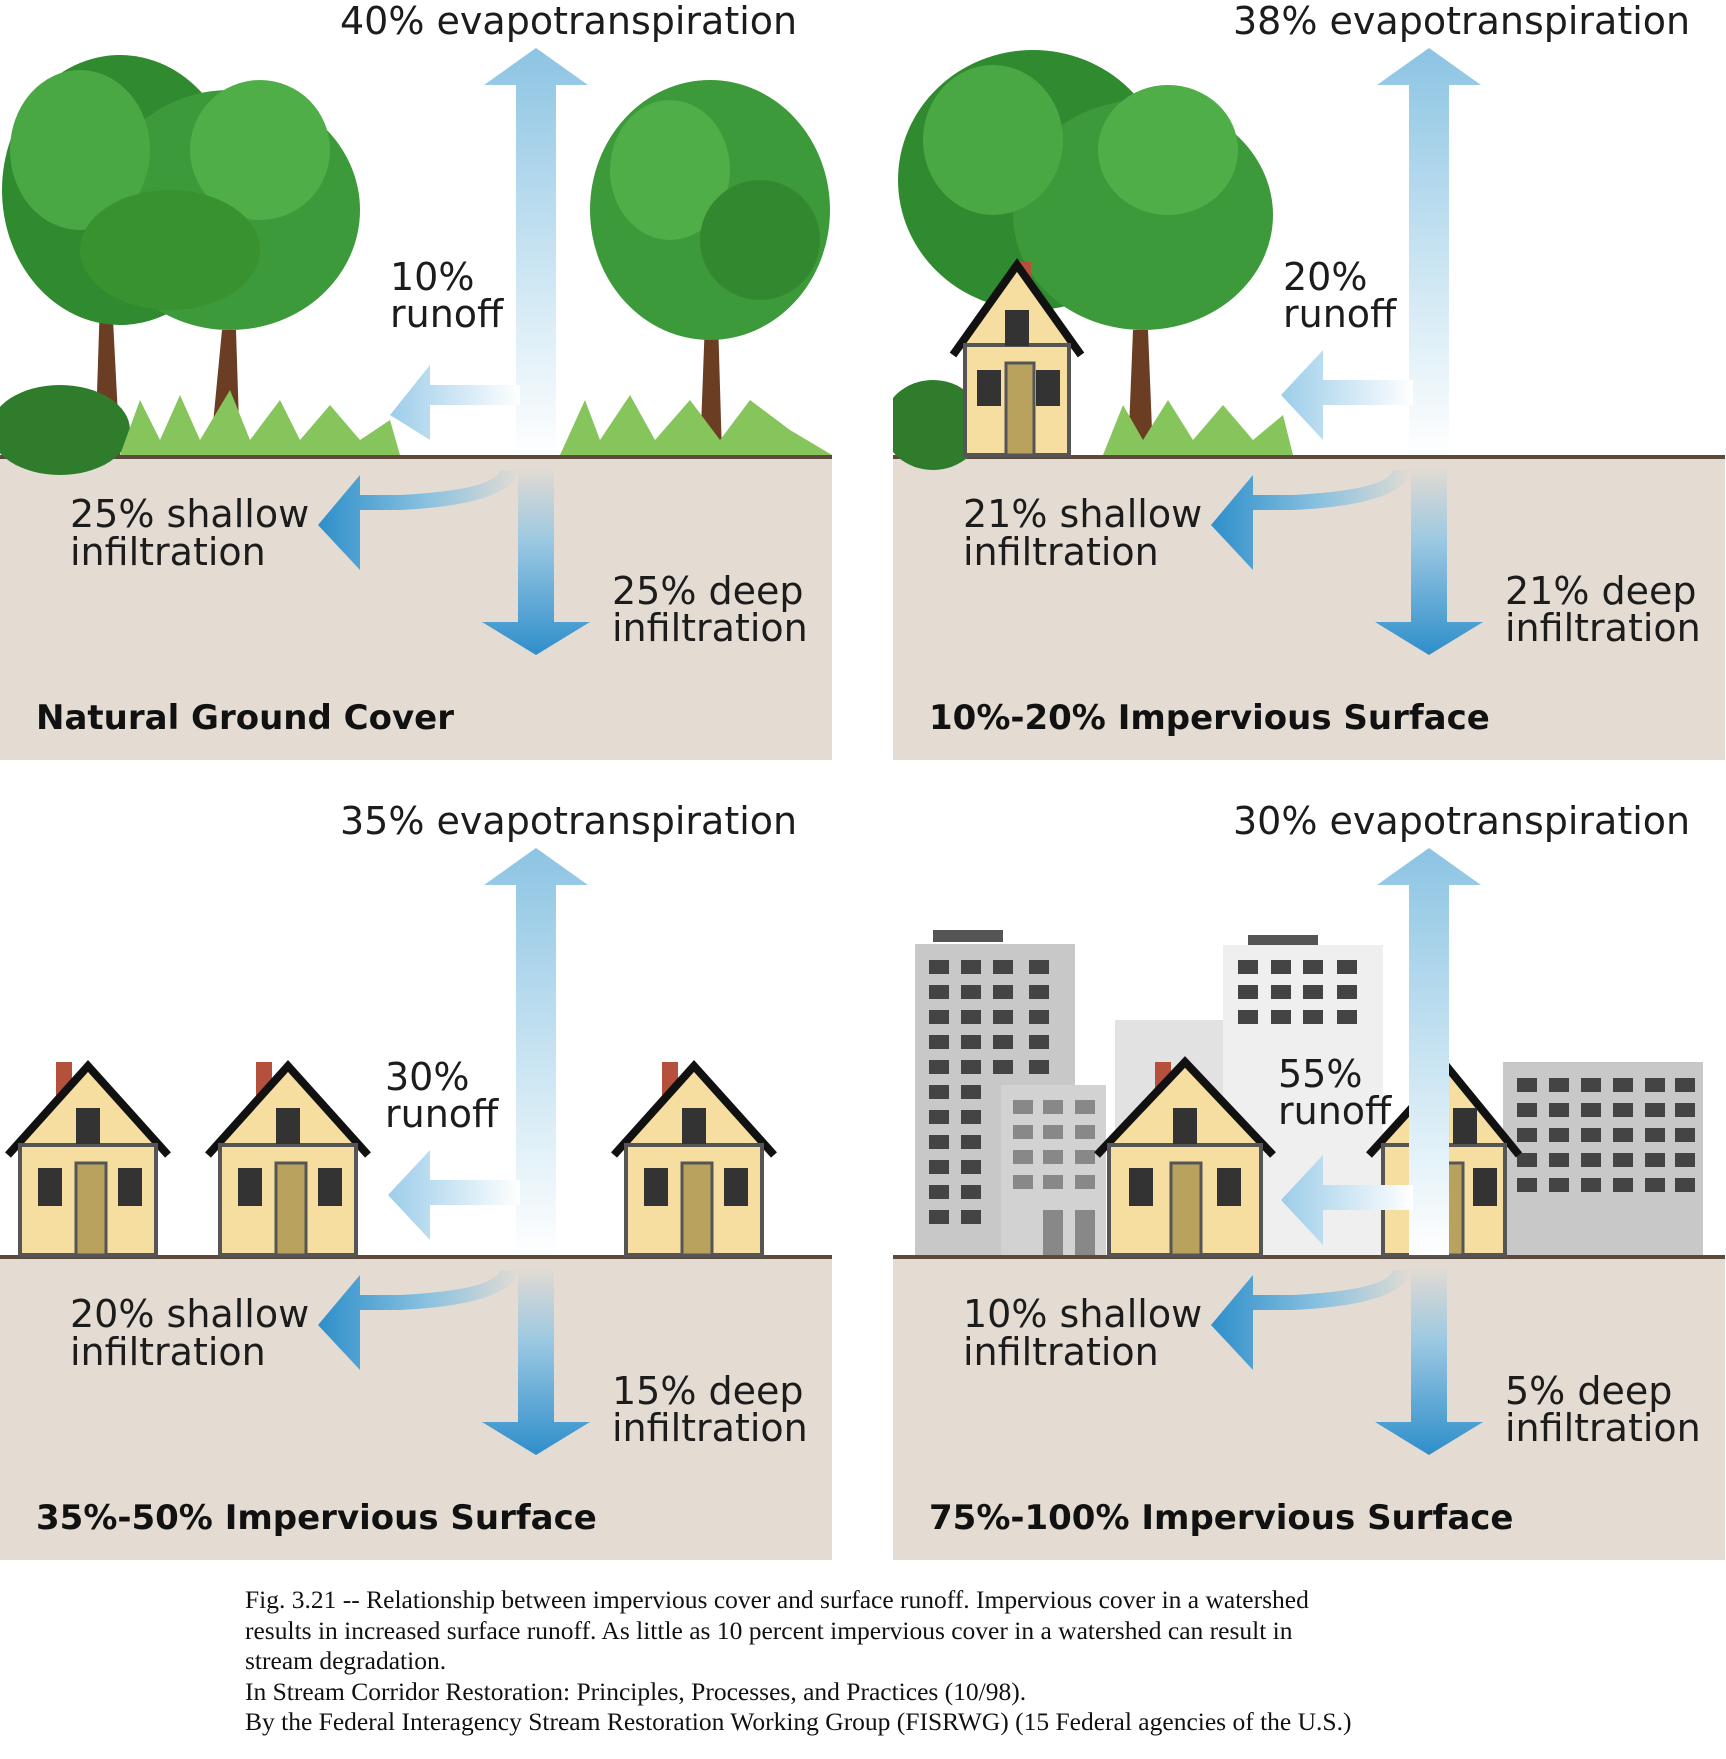 This screenshot has height=1759, width=1726. What do you see at coordinates (708, 591) in the screenshot?
I see `deep-infiltration-label: 25% deep` at bounding box center [708, 591].